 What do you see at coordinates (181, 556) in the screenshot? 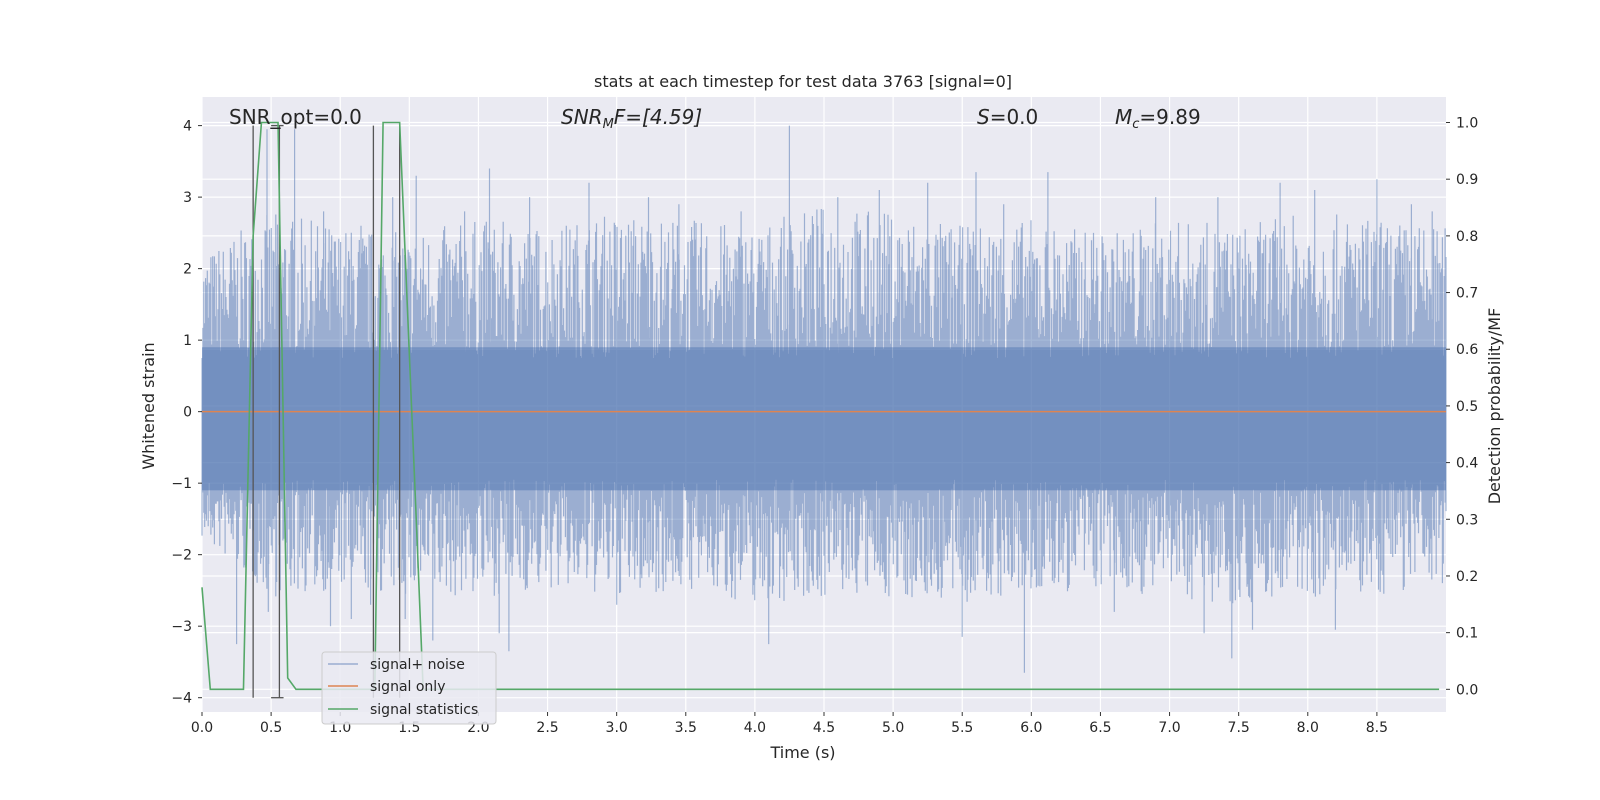
I see `y-tick-label-6: −2` at bounding box center [181, 556].